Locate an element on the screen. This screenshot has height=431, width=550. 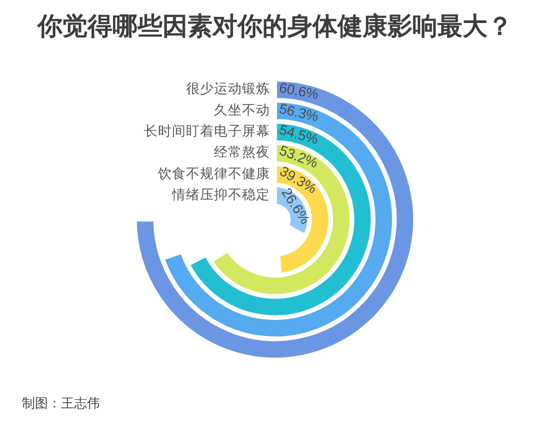
category-label: 很少运动锻炼 is located at coordinates (228, 89).